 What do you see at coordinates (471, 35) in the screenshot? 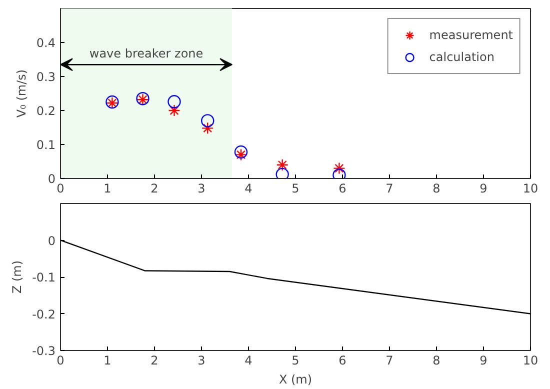
I see `legend-label: measurement` at bounding box center [471, 35].